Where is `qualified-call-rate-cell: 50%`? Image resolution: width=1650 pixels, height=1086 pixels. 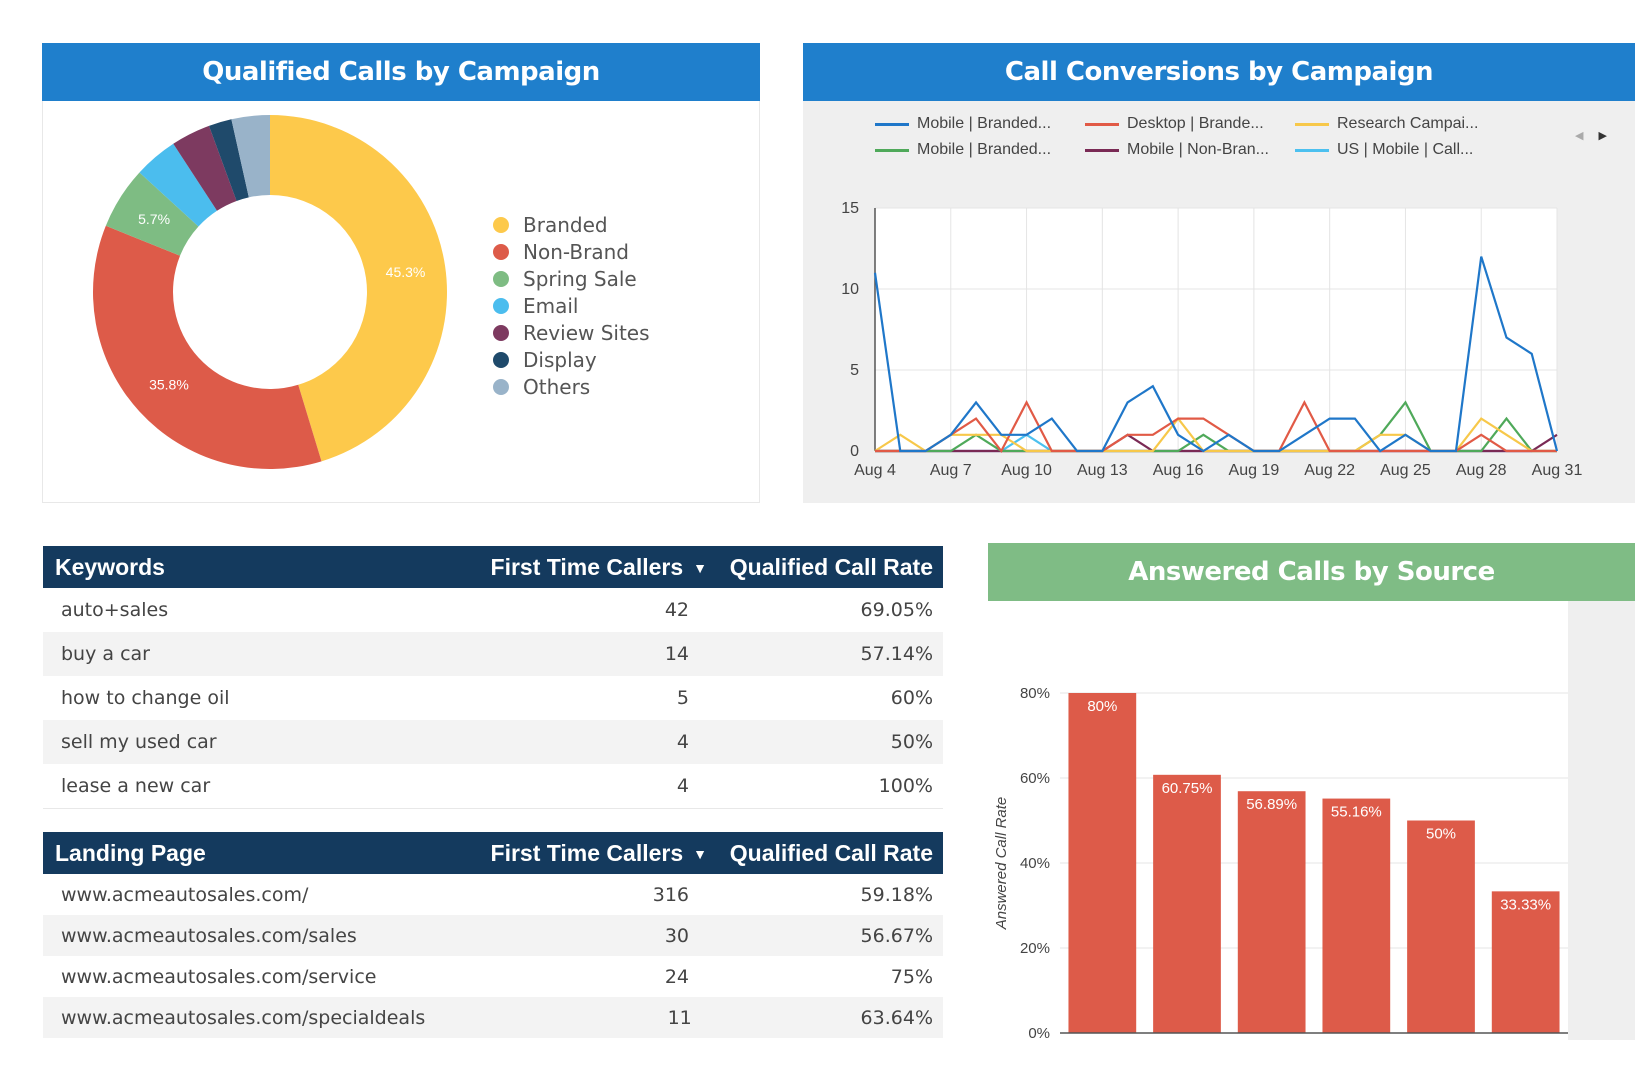 qualified-call-rate-cell: 50% is located at coordinates (911, 742).